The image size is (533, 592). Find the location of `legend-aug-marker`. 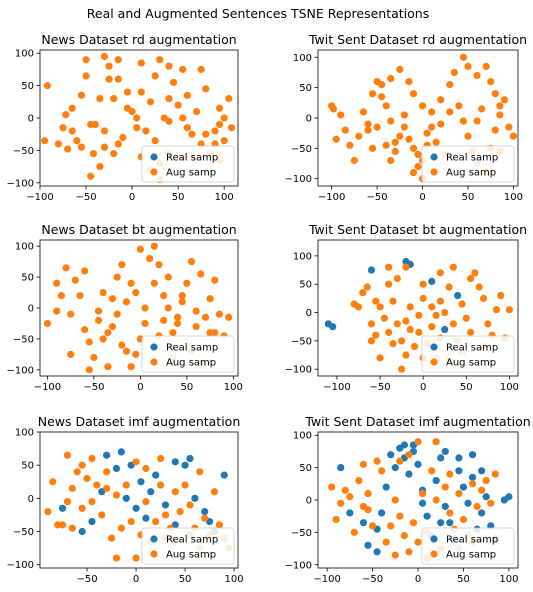

legend-aug-marker is located at coordinates (434, 172).